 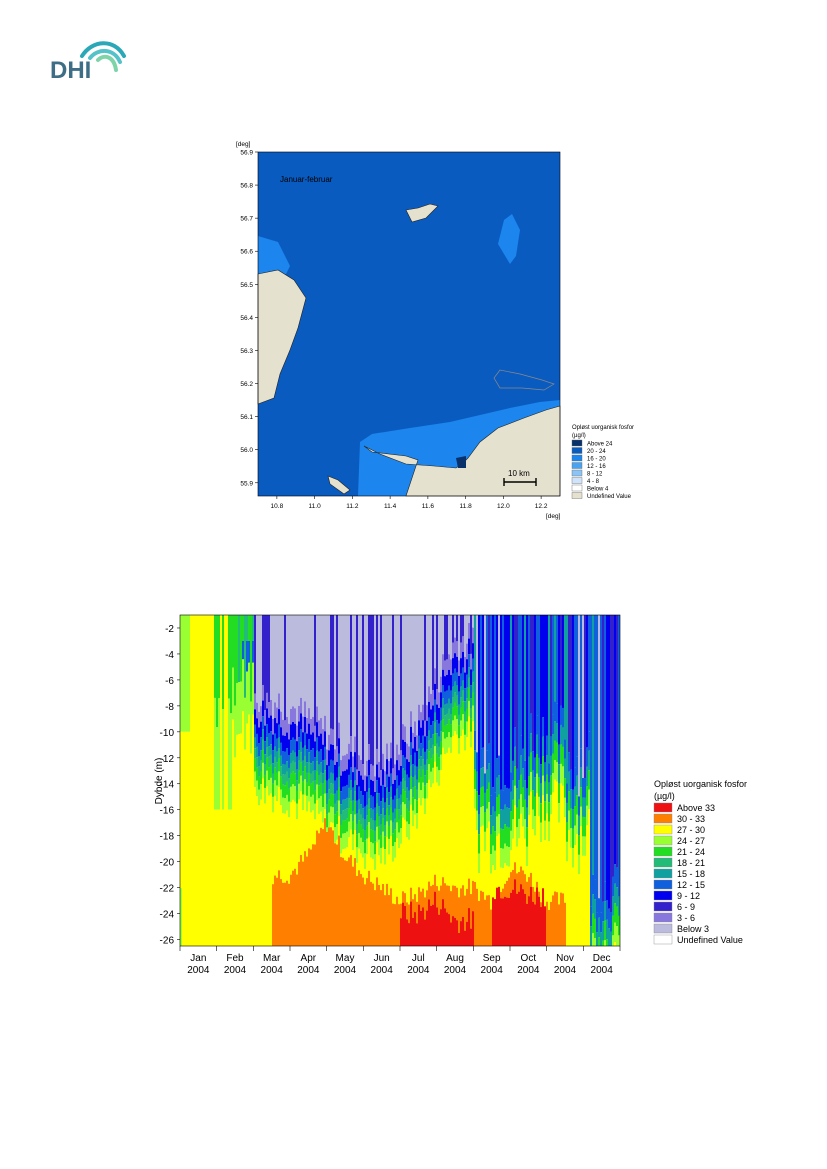 What do you see at coordinates (345, 958) in the screenshot?
I see `depth-x-tick-month: May` at bounding box center [345, 958].